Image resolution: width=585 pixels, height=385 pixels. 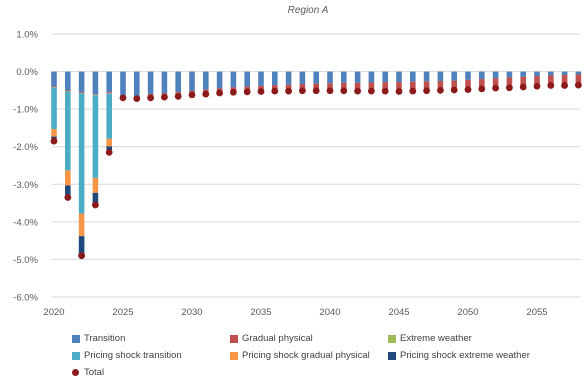 What do you see at coordinates (191, 312) in the screenshot?
I see `x-tick-label: 2030` at bounding box center [191, 312].